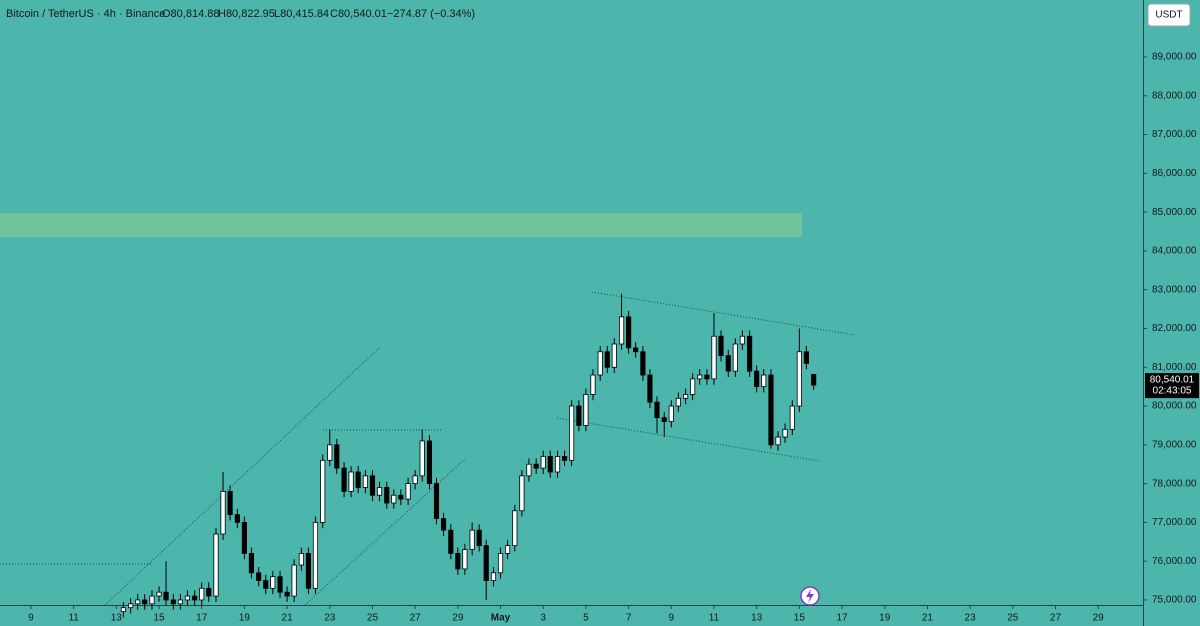 This screenshot has width=1200, height=626. What do you see at coordinates (246, 14) in the screenshot?
I see `ohlc-high: H80,822.95` at bounding box center [246, 14].